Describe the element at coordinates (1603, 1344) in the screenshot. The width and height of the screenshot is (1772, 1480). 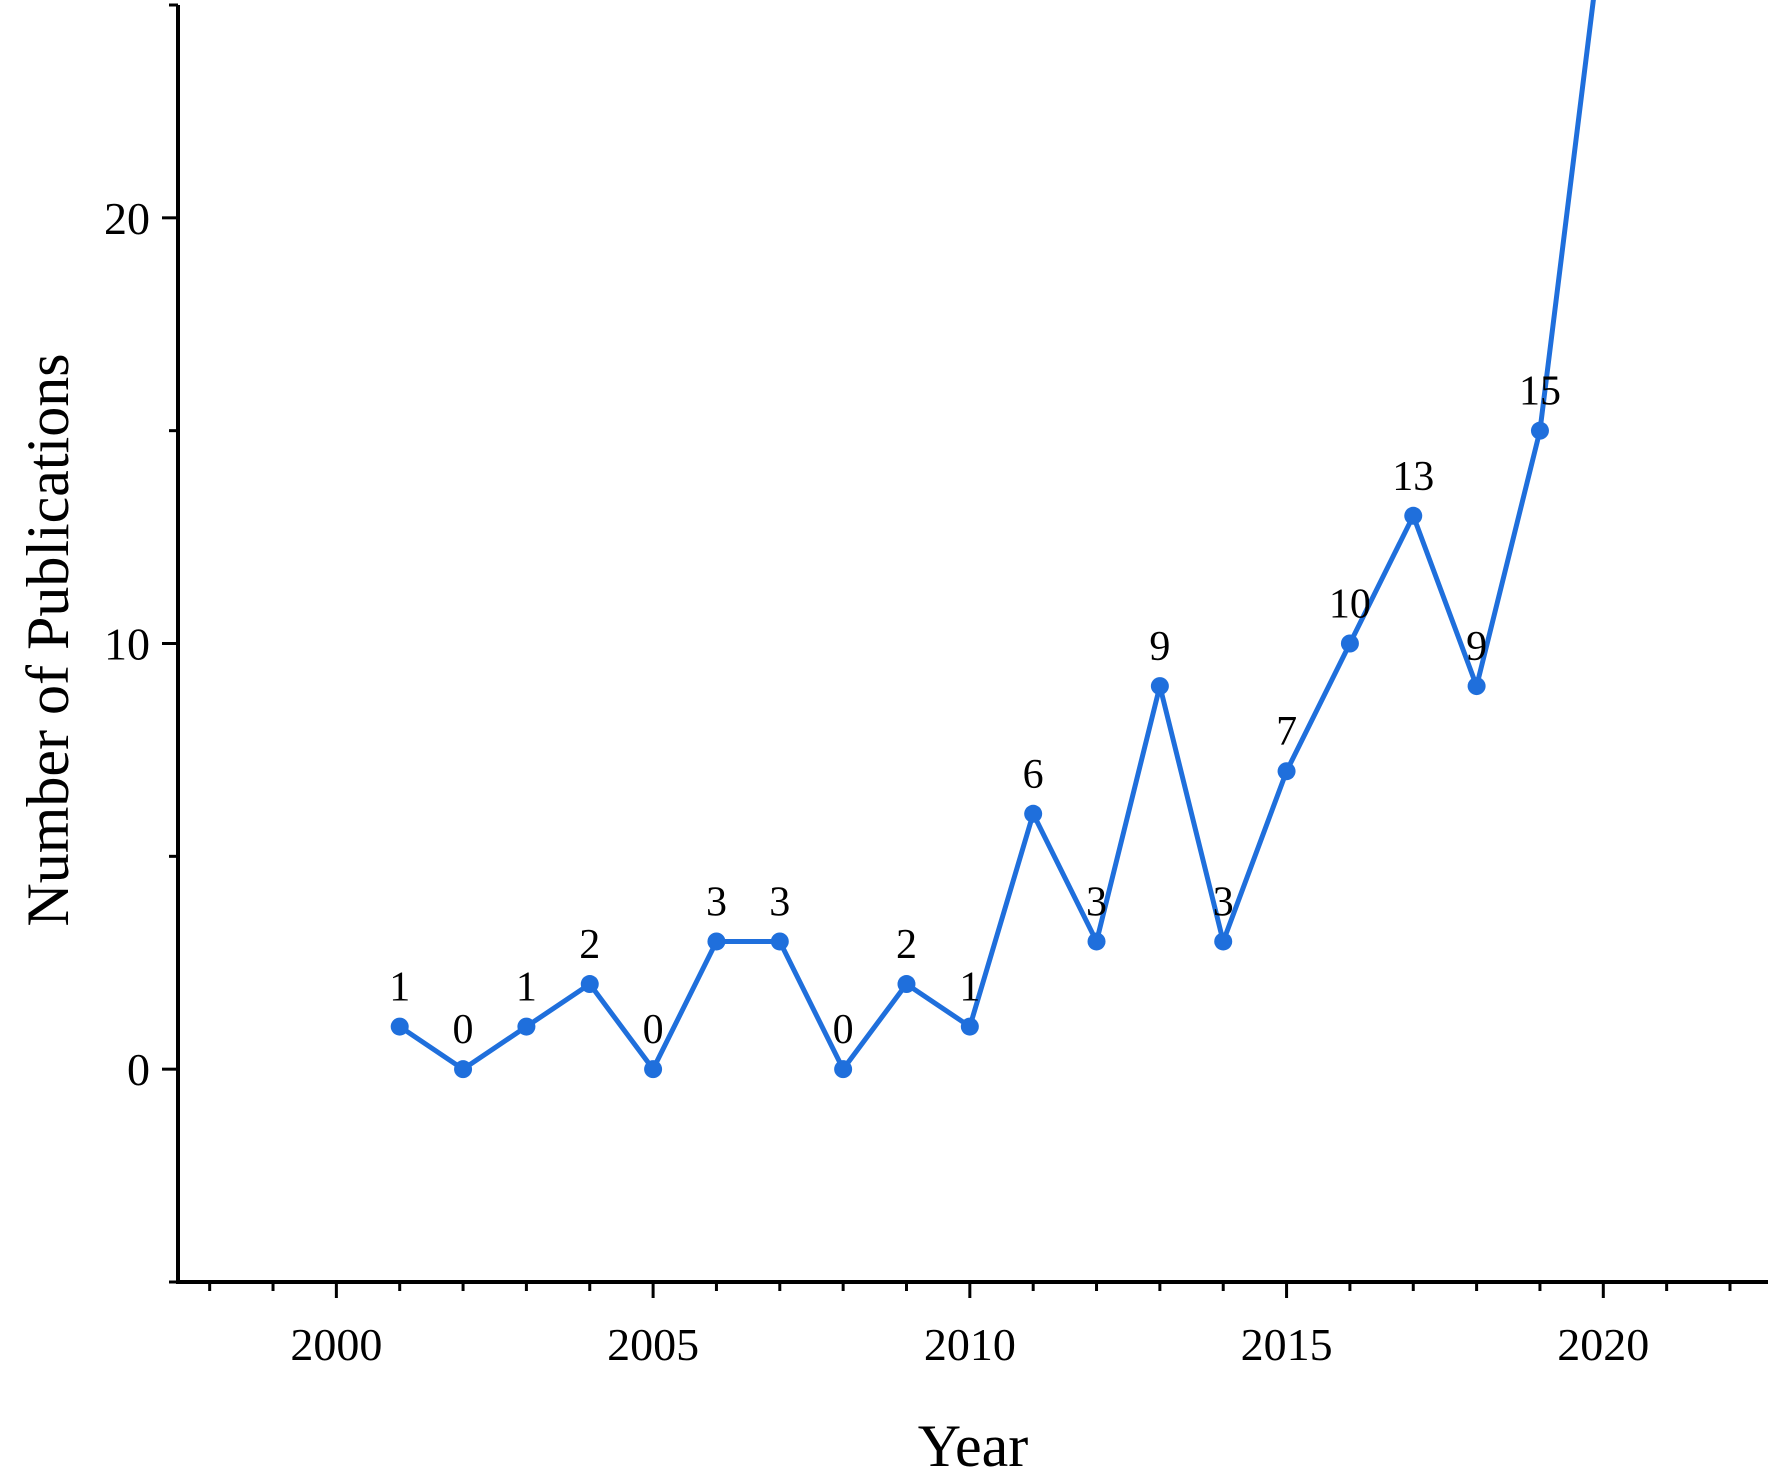
I see `x-tick-label: 2020` at that location.